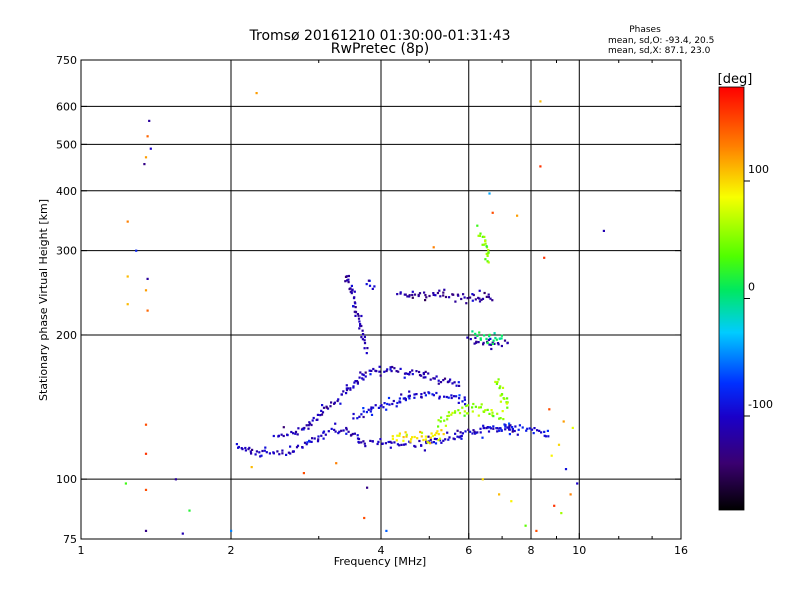 This screenshot has width=800, height=600. Describe the element at coordinates (66, 60) in the screenshot. I see `y-tick-label: 750` at that location.